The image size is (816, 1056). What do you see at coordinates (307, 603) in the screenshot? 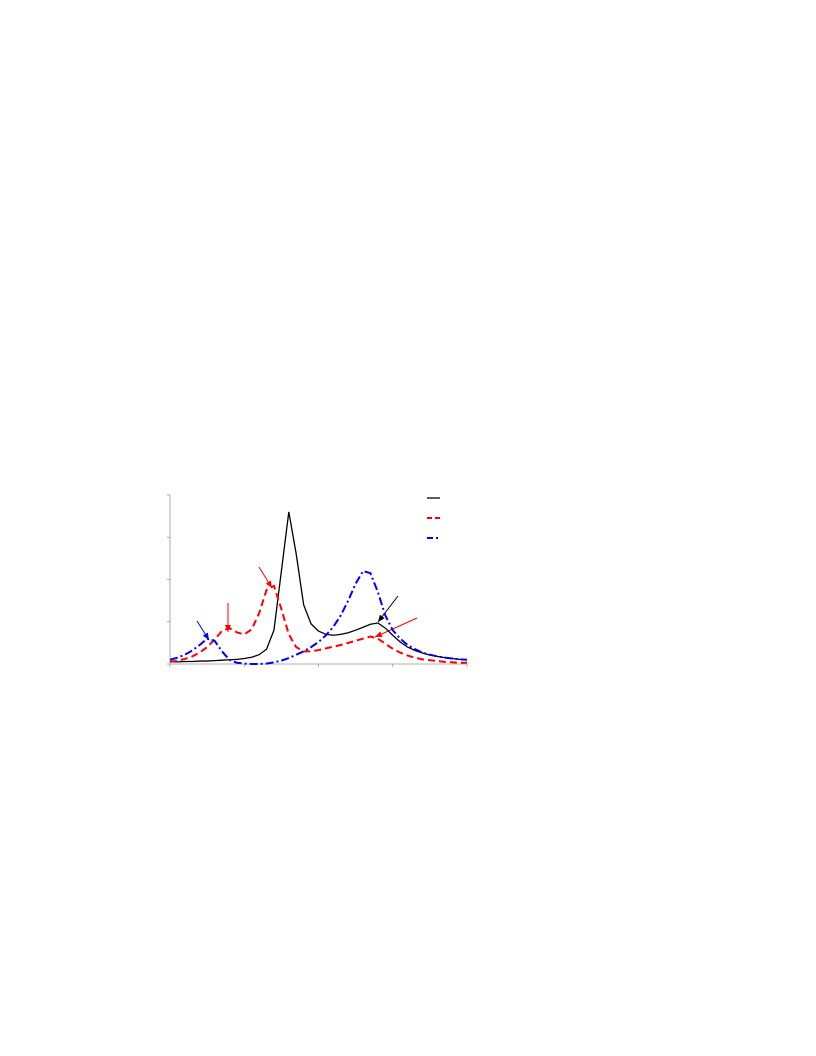
I see `annotation-arrows` at bounding box center [307, 603].